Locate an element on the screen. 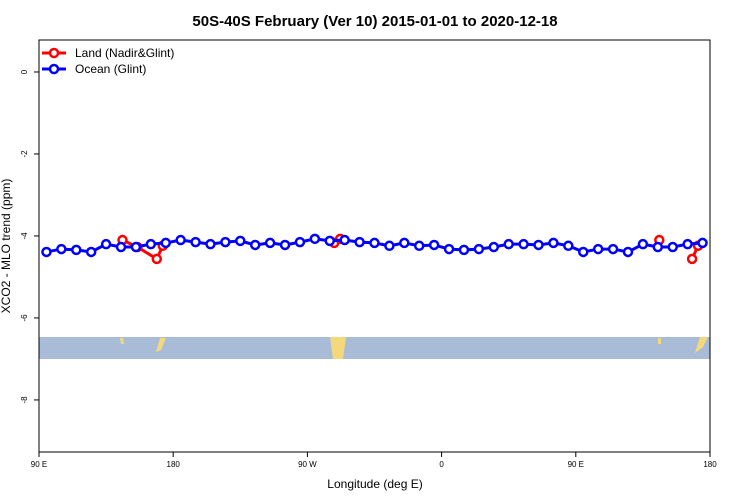  y-tick-label: -6 is located at coordinates (24, 318).